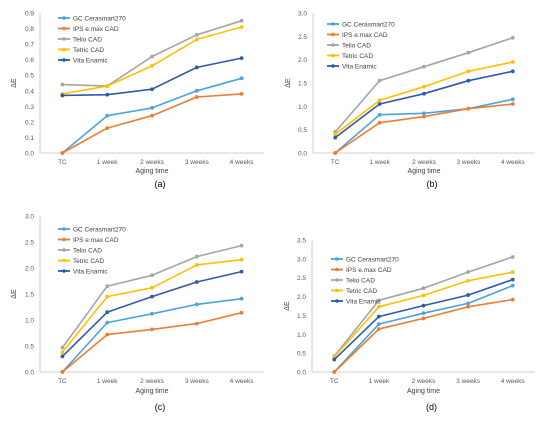 The width and height of the screenshot is (550, 427). What do you see at coordinates (29, 321) in the screenshot?
I see `y-tick-label: 1.0` at bounding box center [29, 321].